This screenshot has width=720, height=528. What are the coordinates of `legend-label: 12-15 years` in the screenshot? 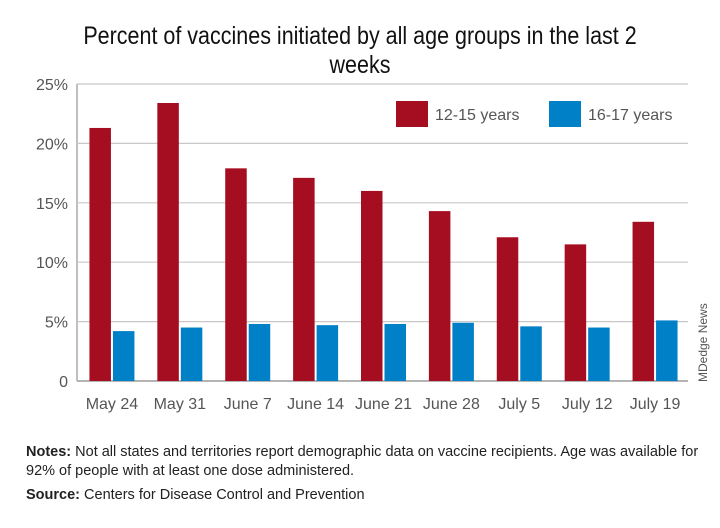 It's located at (477, 115).